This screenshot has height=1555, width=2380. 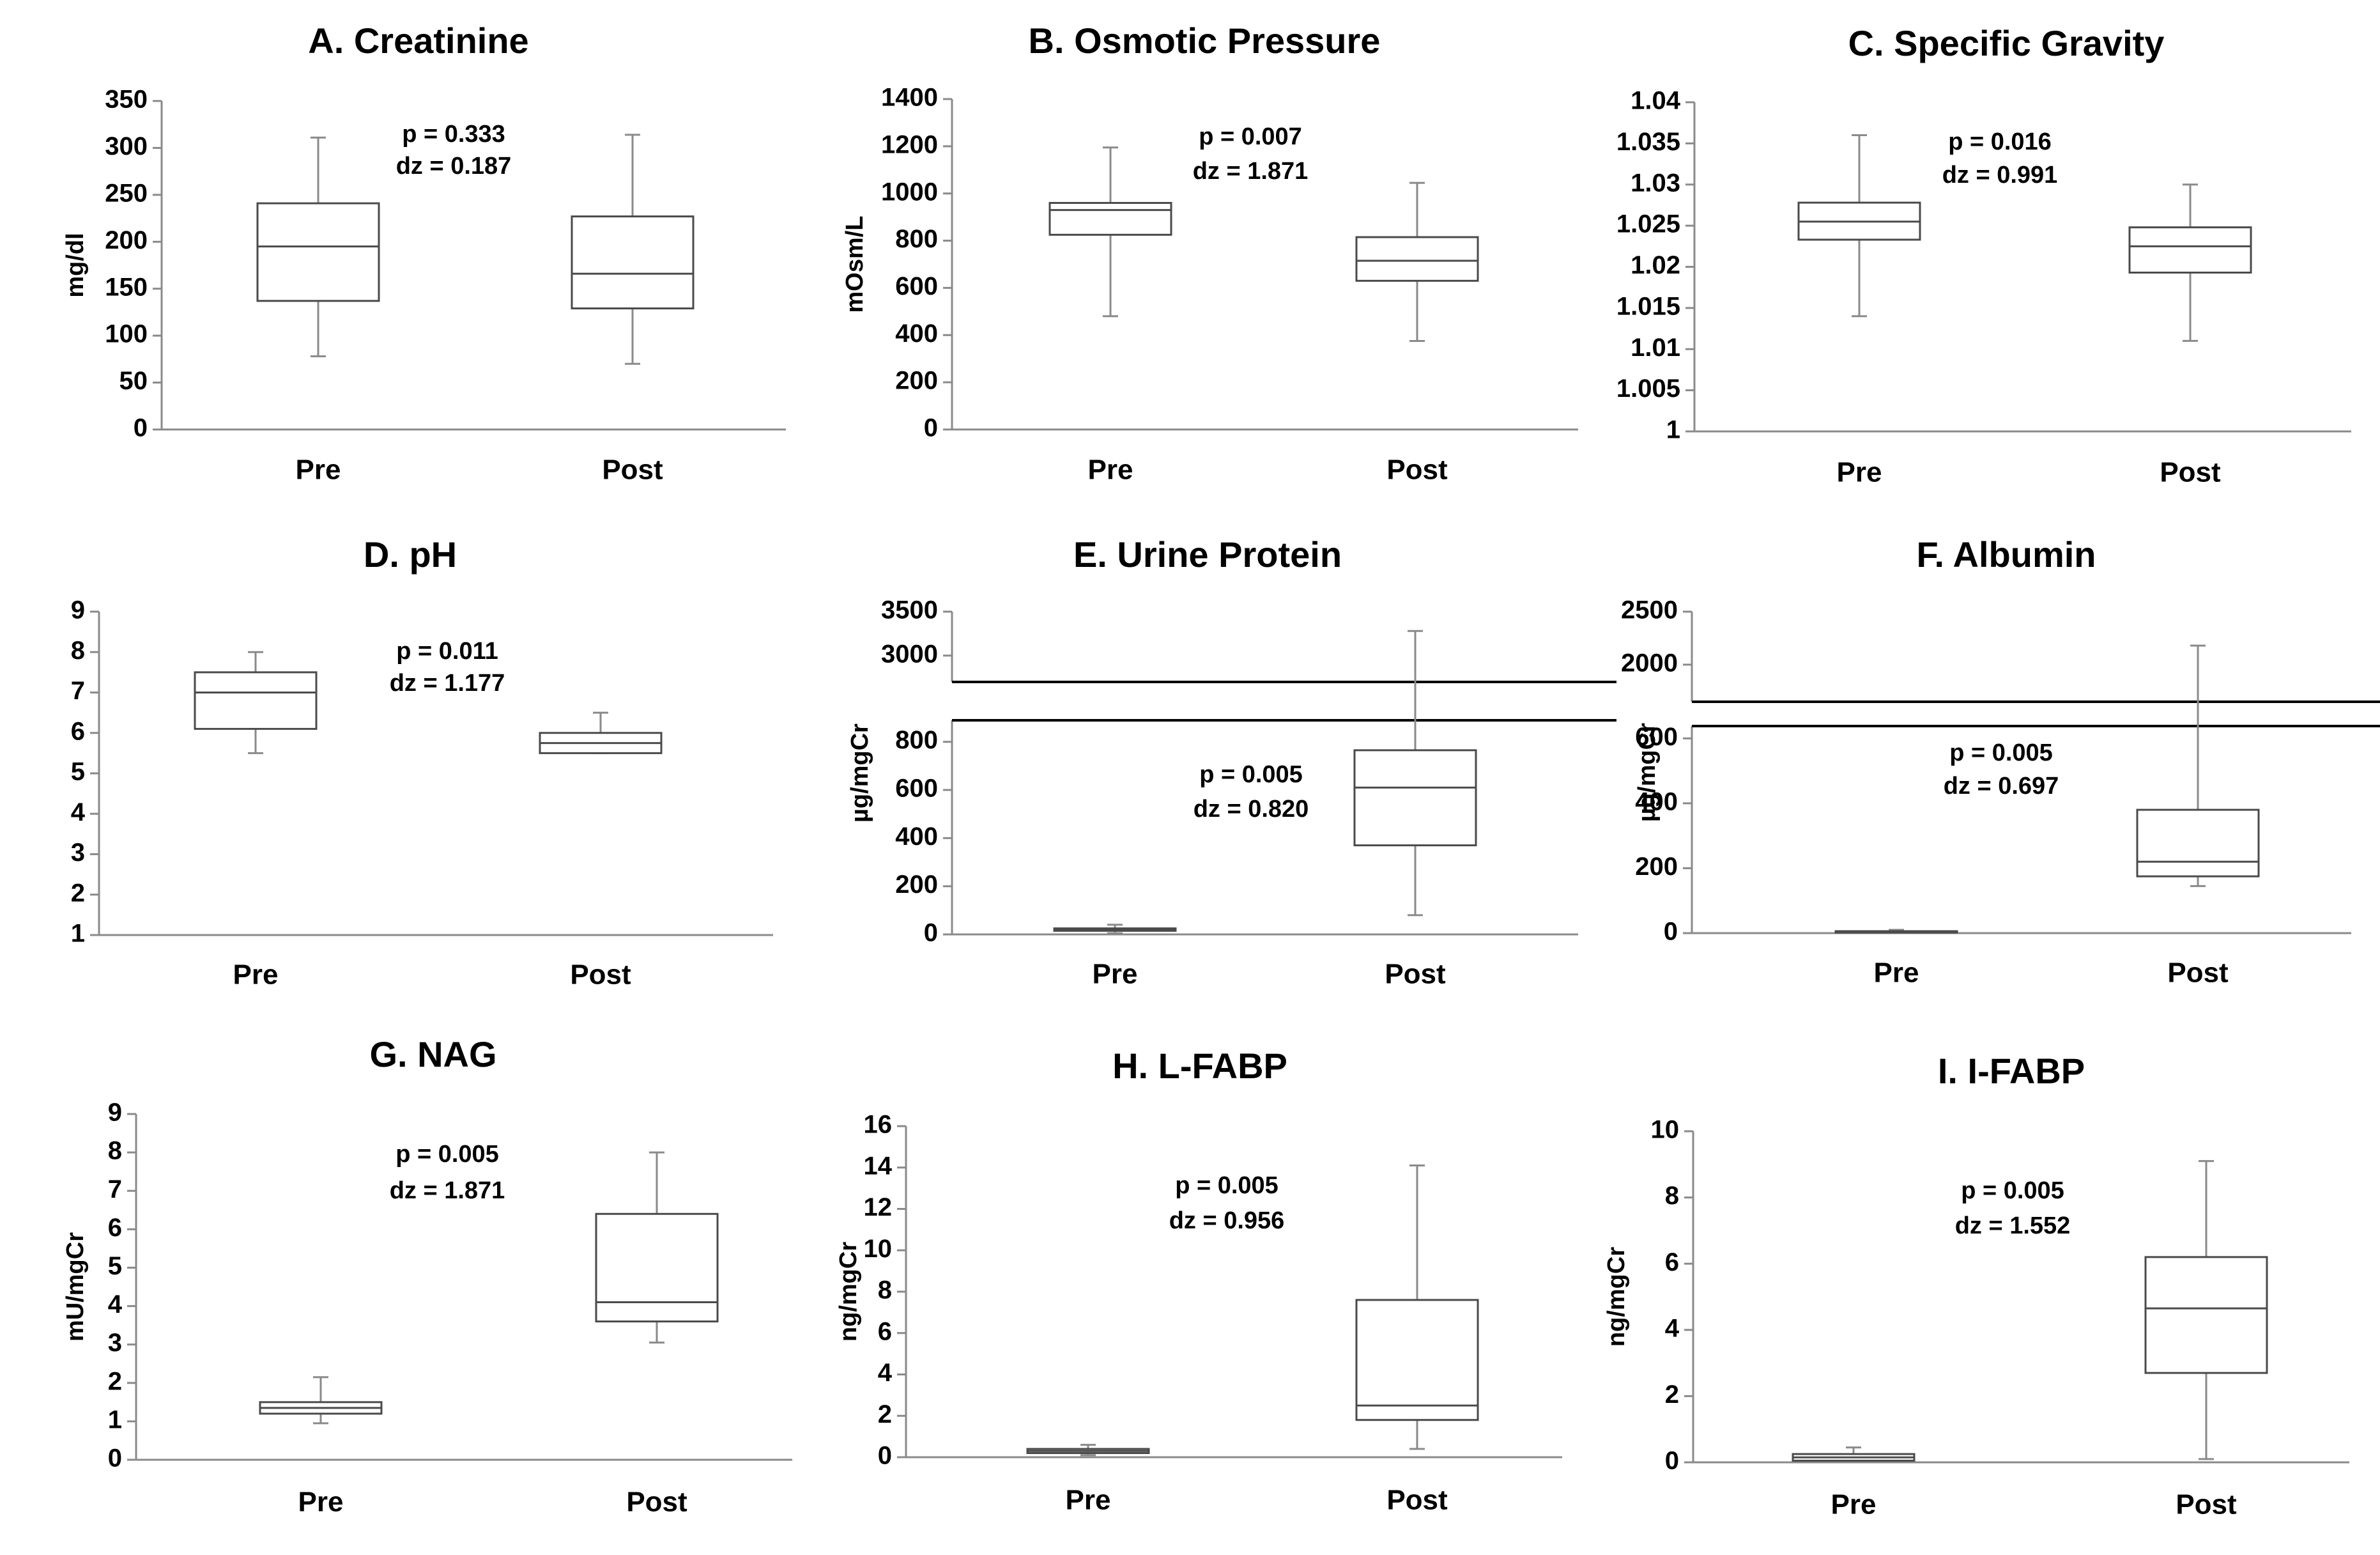 What do you see at coordinates (1656, 265) in the screenshot?
I see `y-tick-label: 1.02` at bounding box center [1656, 265].